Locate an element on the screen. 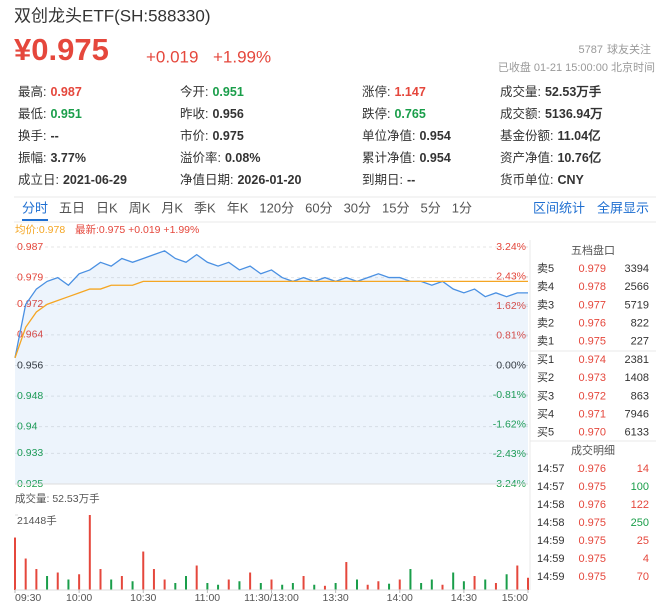  stat: 净值日期: 2026-01-20 is located at coordinates (240, 179).